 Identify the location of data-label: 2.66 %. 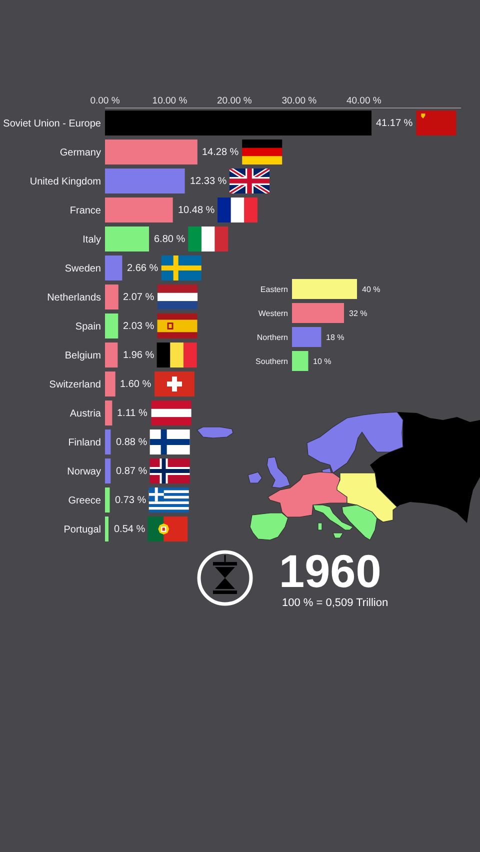
(142, 268).